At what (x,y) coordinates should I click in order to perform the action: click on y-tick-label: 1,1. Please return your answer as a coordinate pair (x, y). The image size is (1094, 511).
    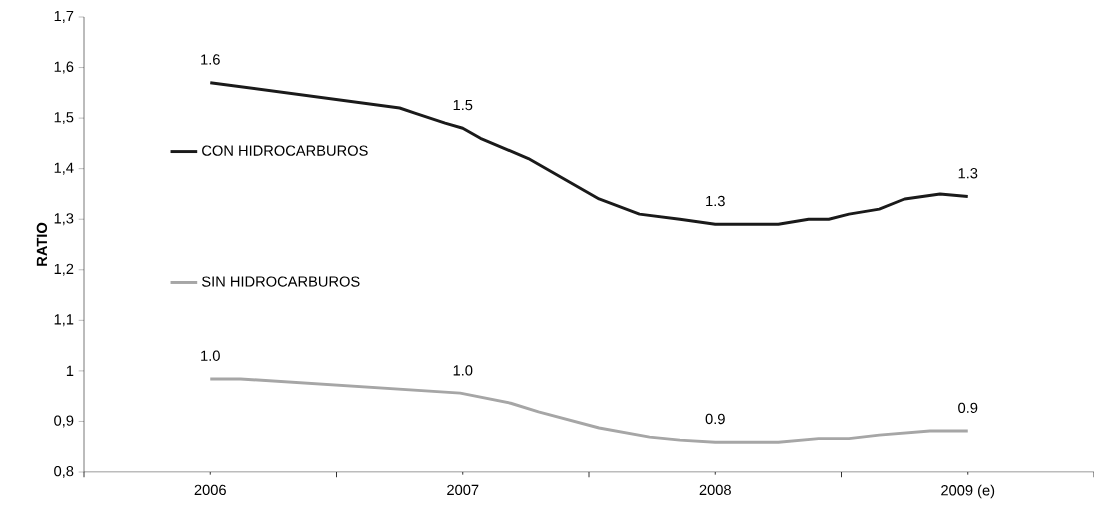
    Looking at the image, I should click on (64, 320).